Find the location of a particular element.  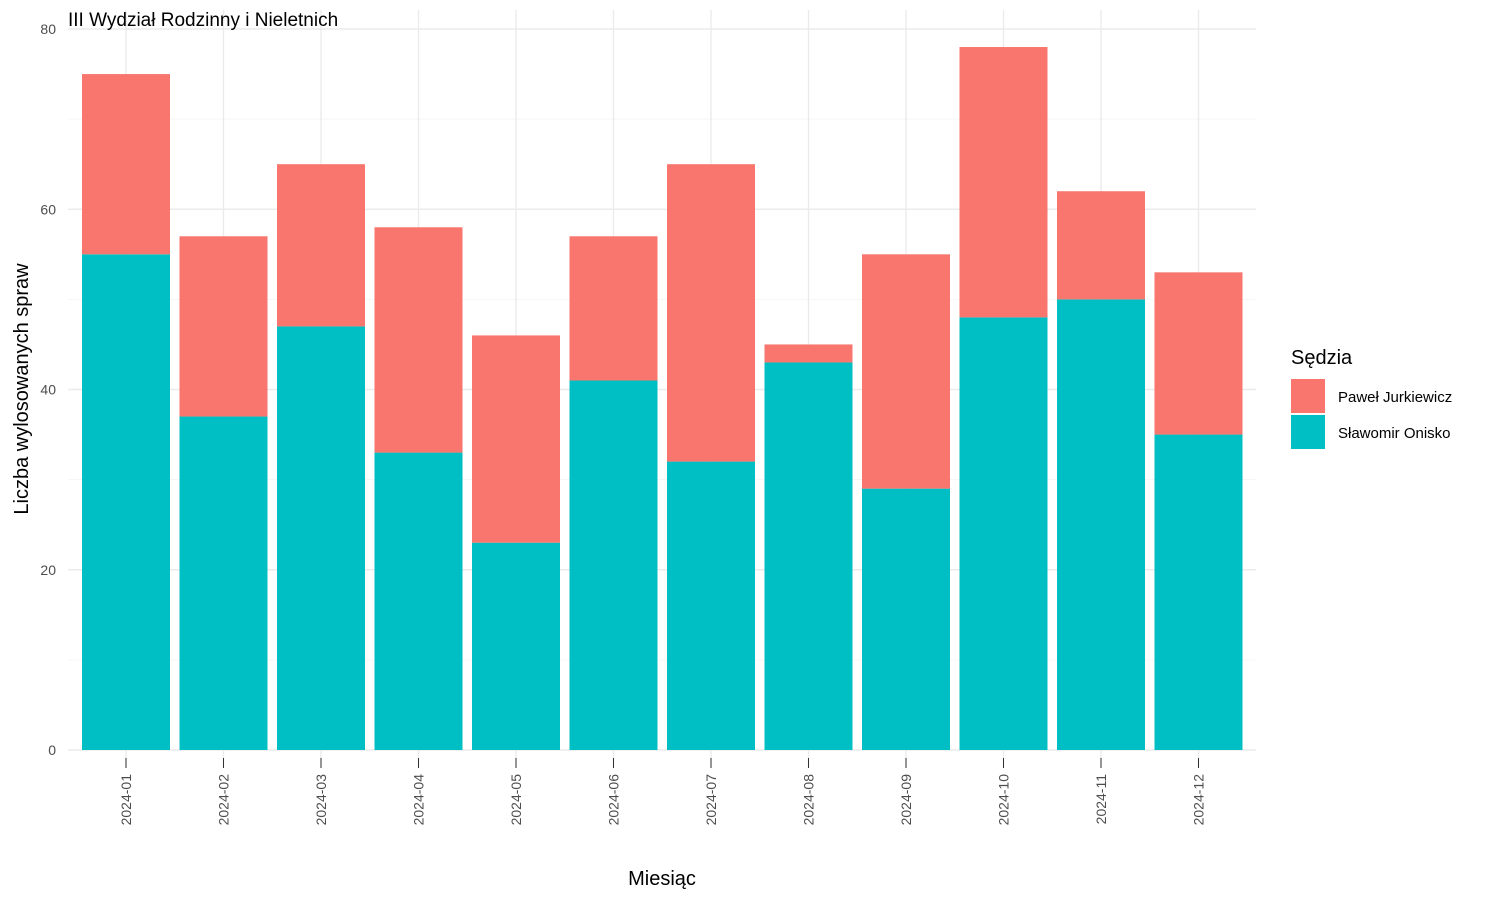

legend-title: Sędzia is located at coordinates (1322, 358).